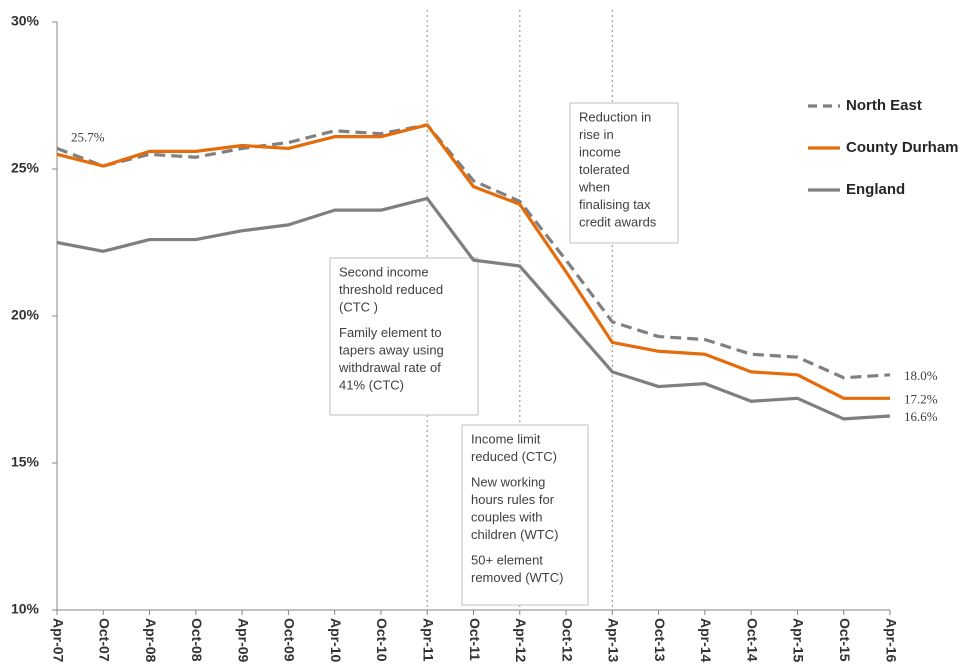 Image resolution: width=964 pixels, height=670 pixels. Describe the element at coordinates (58, 640) in the screenshot. I see `x-tick-label: Apr-07` at that location.